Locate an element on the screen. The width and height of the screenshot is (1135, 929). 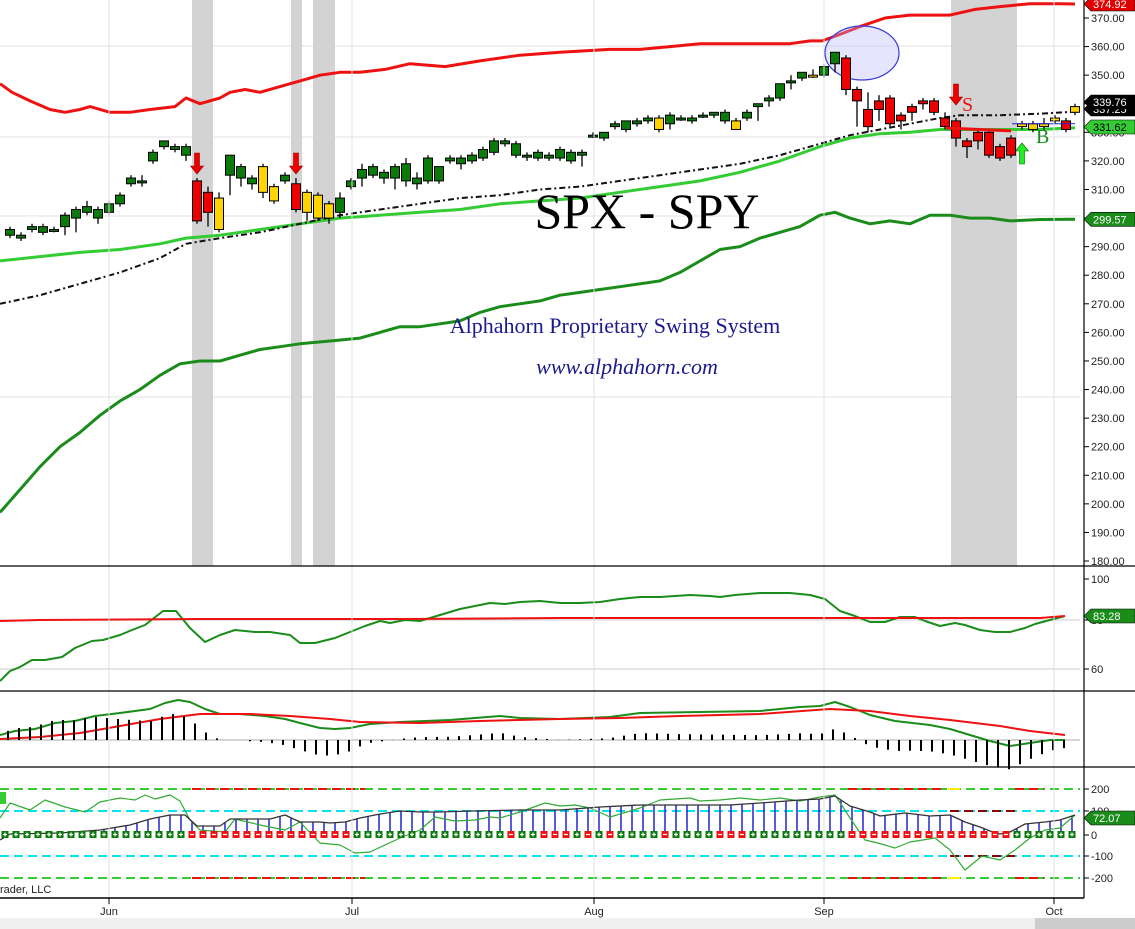
signal-shade is located at coordinates (296, 283).